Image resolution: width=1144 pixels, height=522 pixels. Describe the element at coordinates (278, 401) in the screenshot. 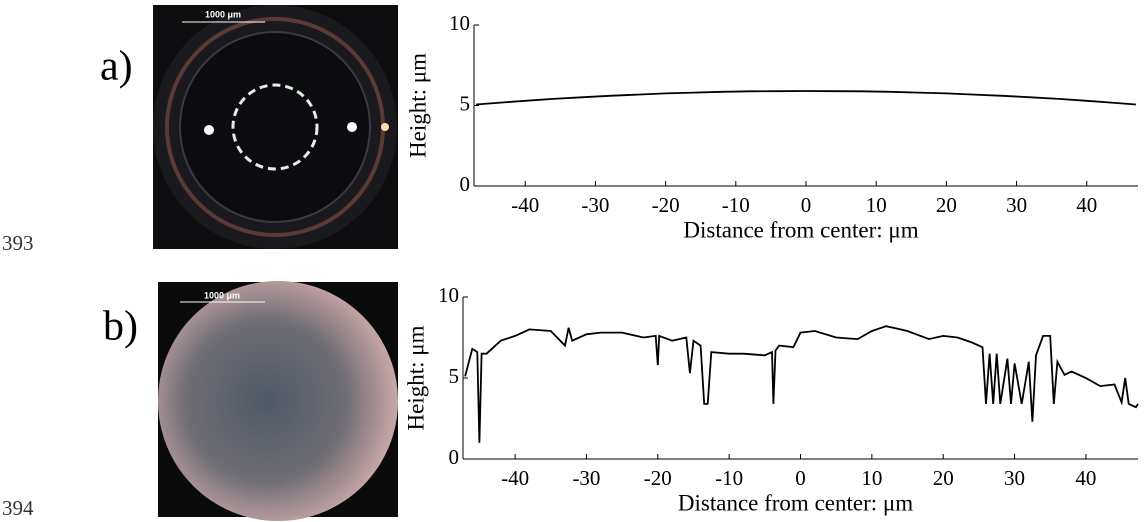

I see `photo-b: 1000 μm` at that location.